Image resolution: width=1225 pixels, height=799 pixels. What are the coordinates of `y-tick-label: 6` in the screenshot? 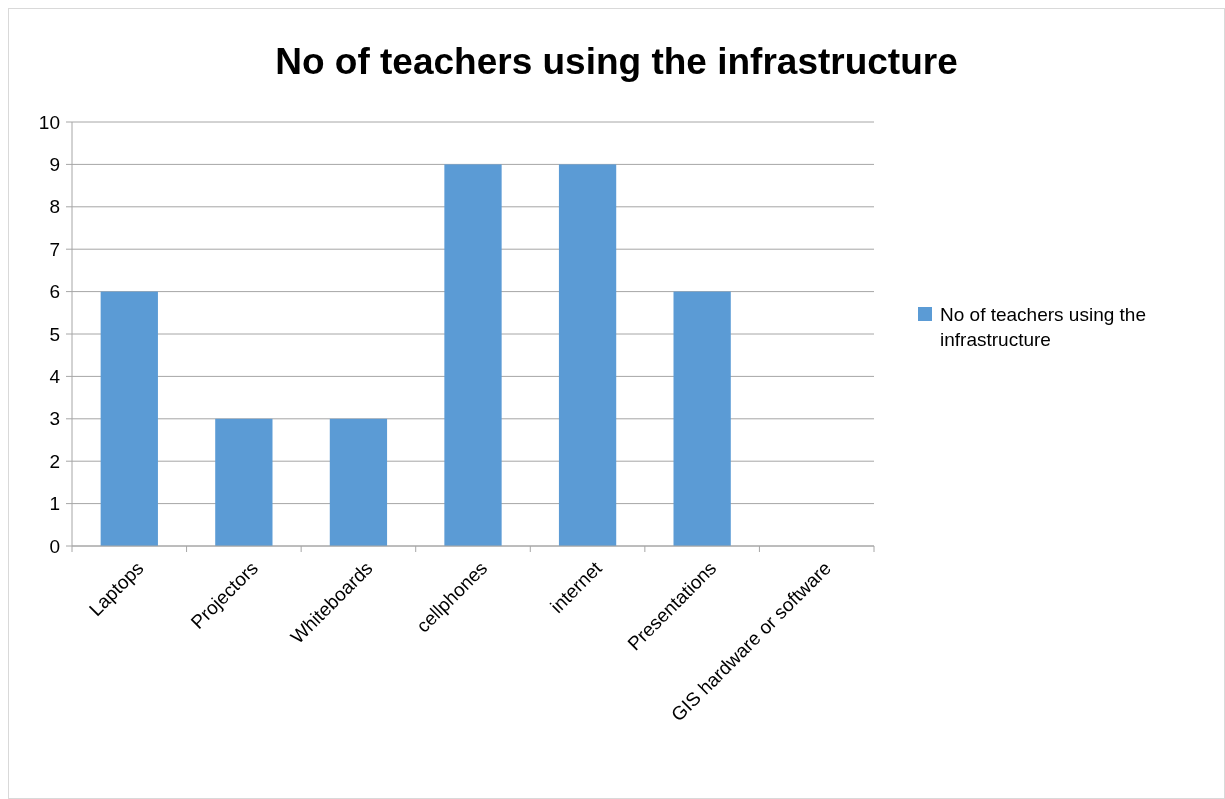 It's located at (54, 292).